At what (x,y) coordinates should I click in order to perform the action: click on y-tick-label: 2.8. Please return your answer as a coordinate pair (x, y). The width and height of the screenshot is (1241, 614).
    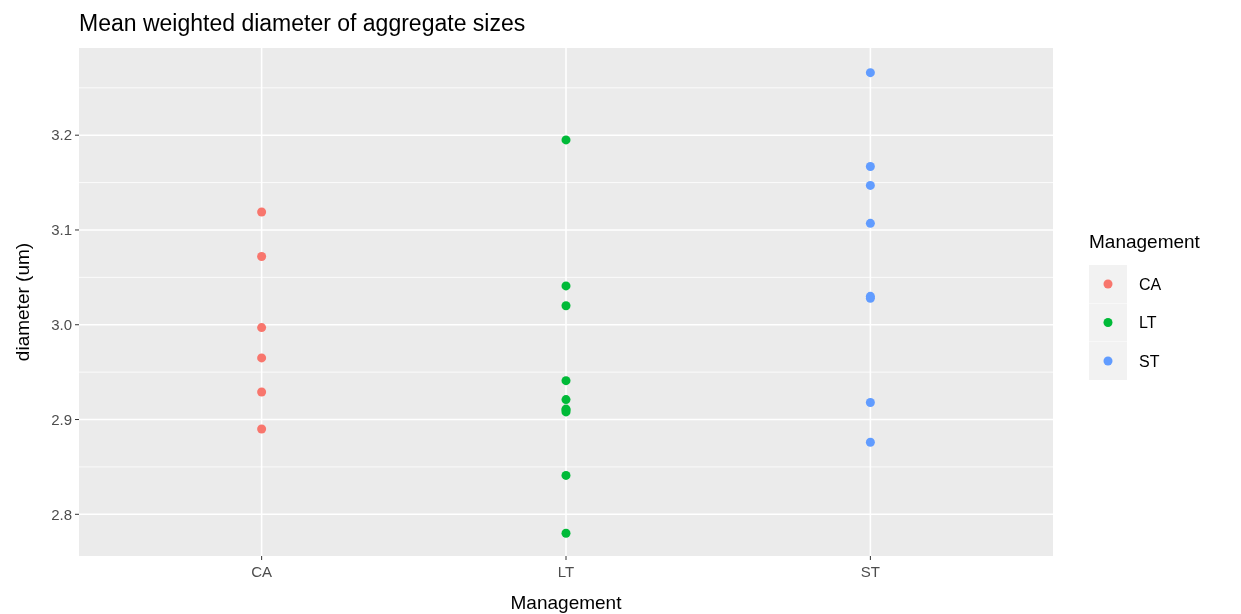
    Looking at the image, I should click on (61, 514).